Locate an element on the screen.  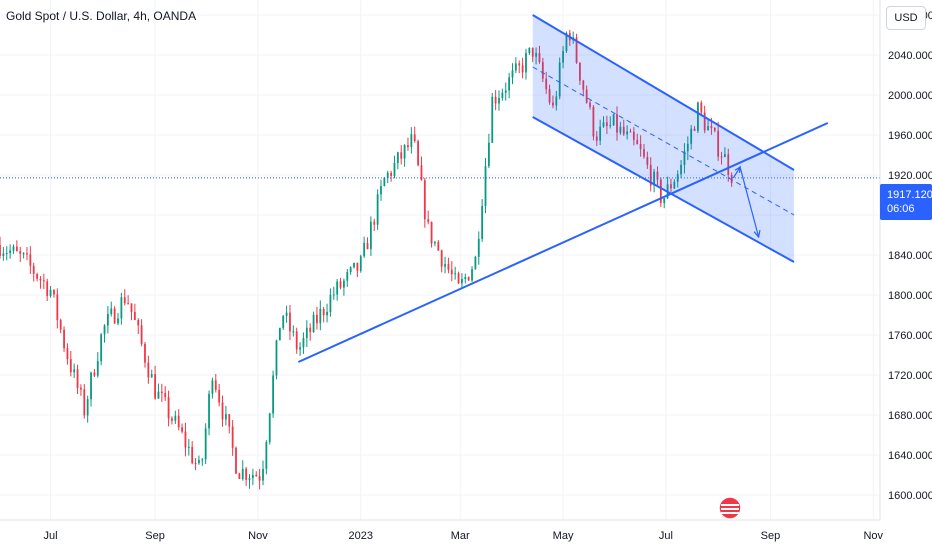
current-price-tag: 1917.120 06:06 is located at coordinates (906, 202).